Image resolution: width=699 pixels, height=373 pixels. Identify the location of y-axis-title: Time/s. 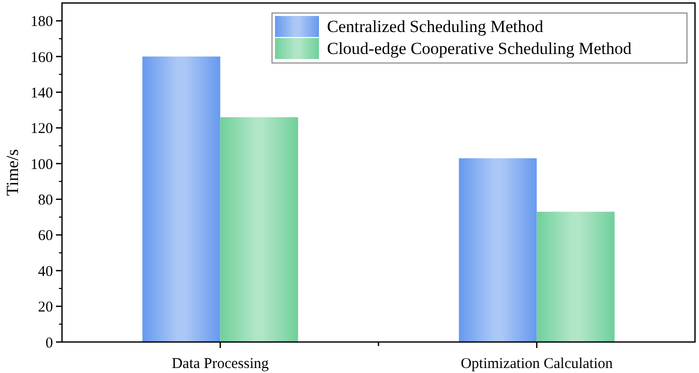
(12, 172).